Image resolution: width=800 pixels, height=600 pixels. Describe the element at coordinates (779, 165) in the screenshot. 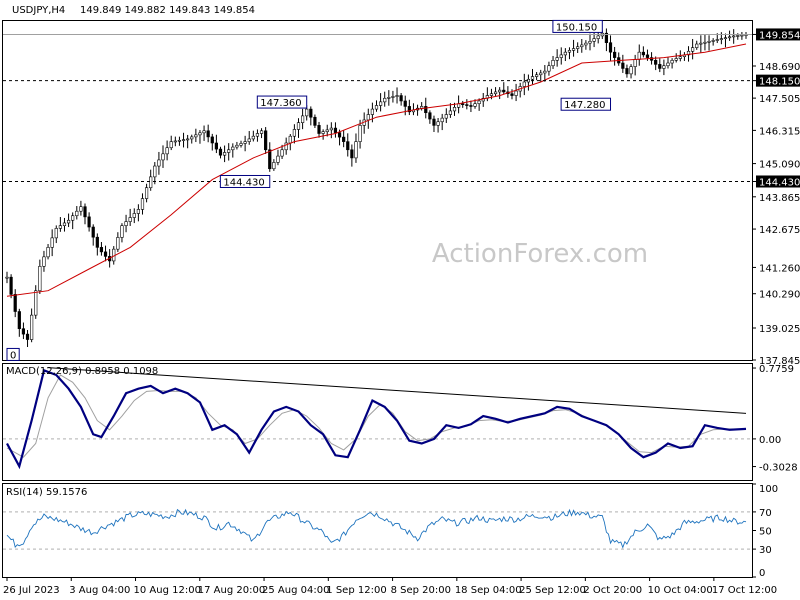

I see `price-tick-label: 145.090` at that location.